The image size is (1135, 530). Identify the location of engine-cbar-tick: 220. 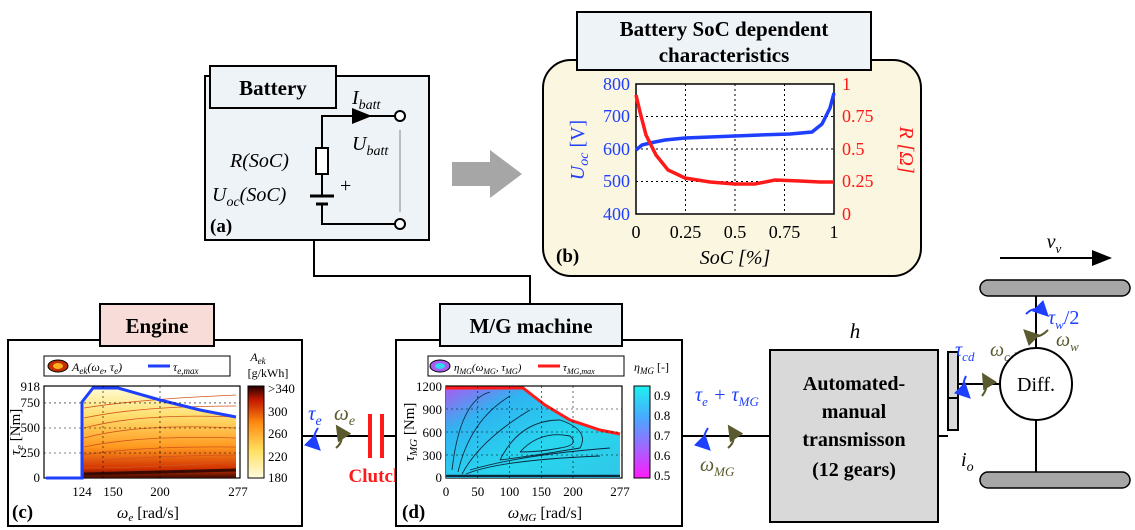
(278, 456).